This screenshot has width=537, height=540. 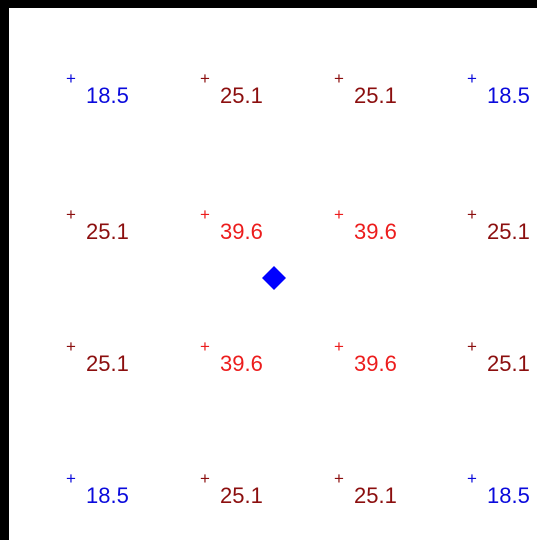 What do you see at coordinates (274, 278) in the screenshot?
I see `marker-diamond-icon` at bounding box center [274, 278].